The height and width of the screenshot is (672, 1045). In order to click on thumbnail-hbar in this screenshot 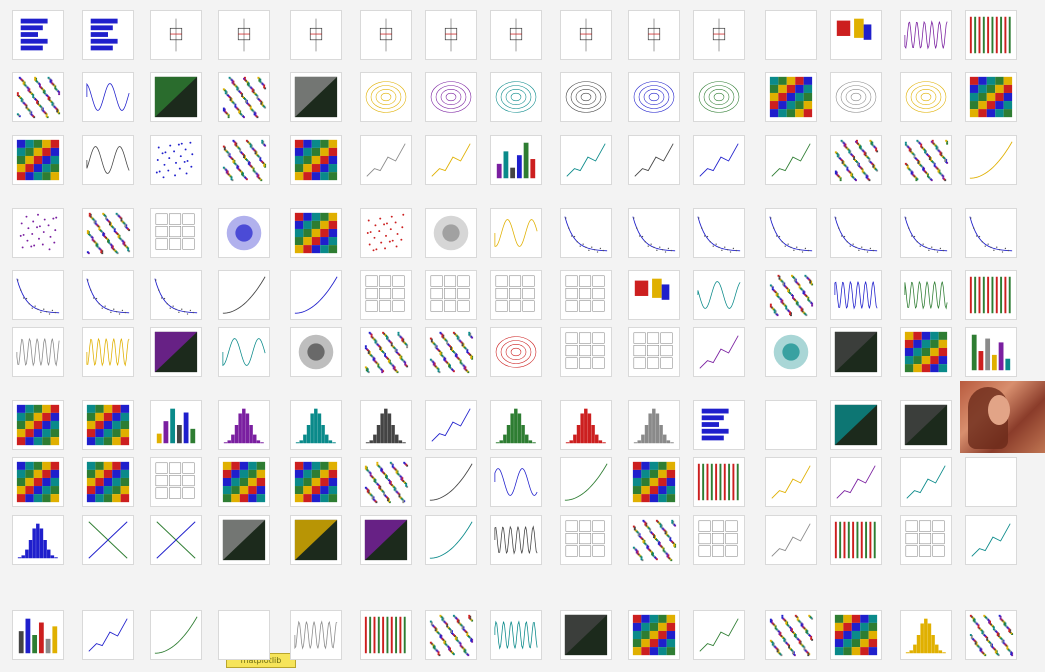, I will do `click(38, 35)`.